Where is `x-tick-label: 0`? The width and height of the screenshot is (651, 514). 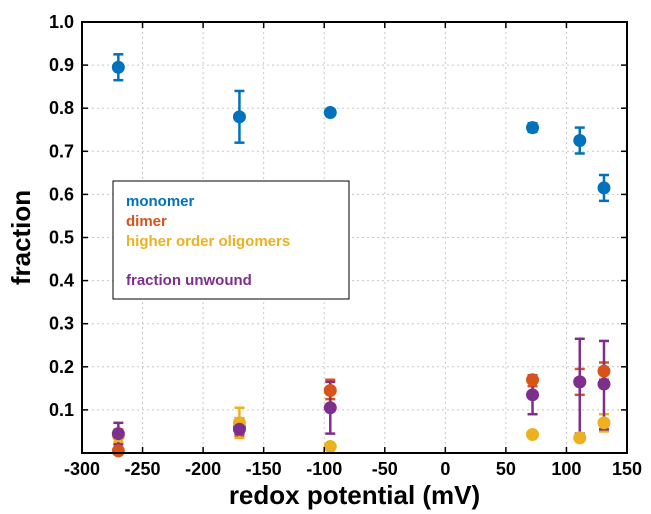
x-tick-label: 0 is located at coordinates (445, 469).